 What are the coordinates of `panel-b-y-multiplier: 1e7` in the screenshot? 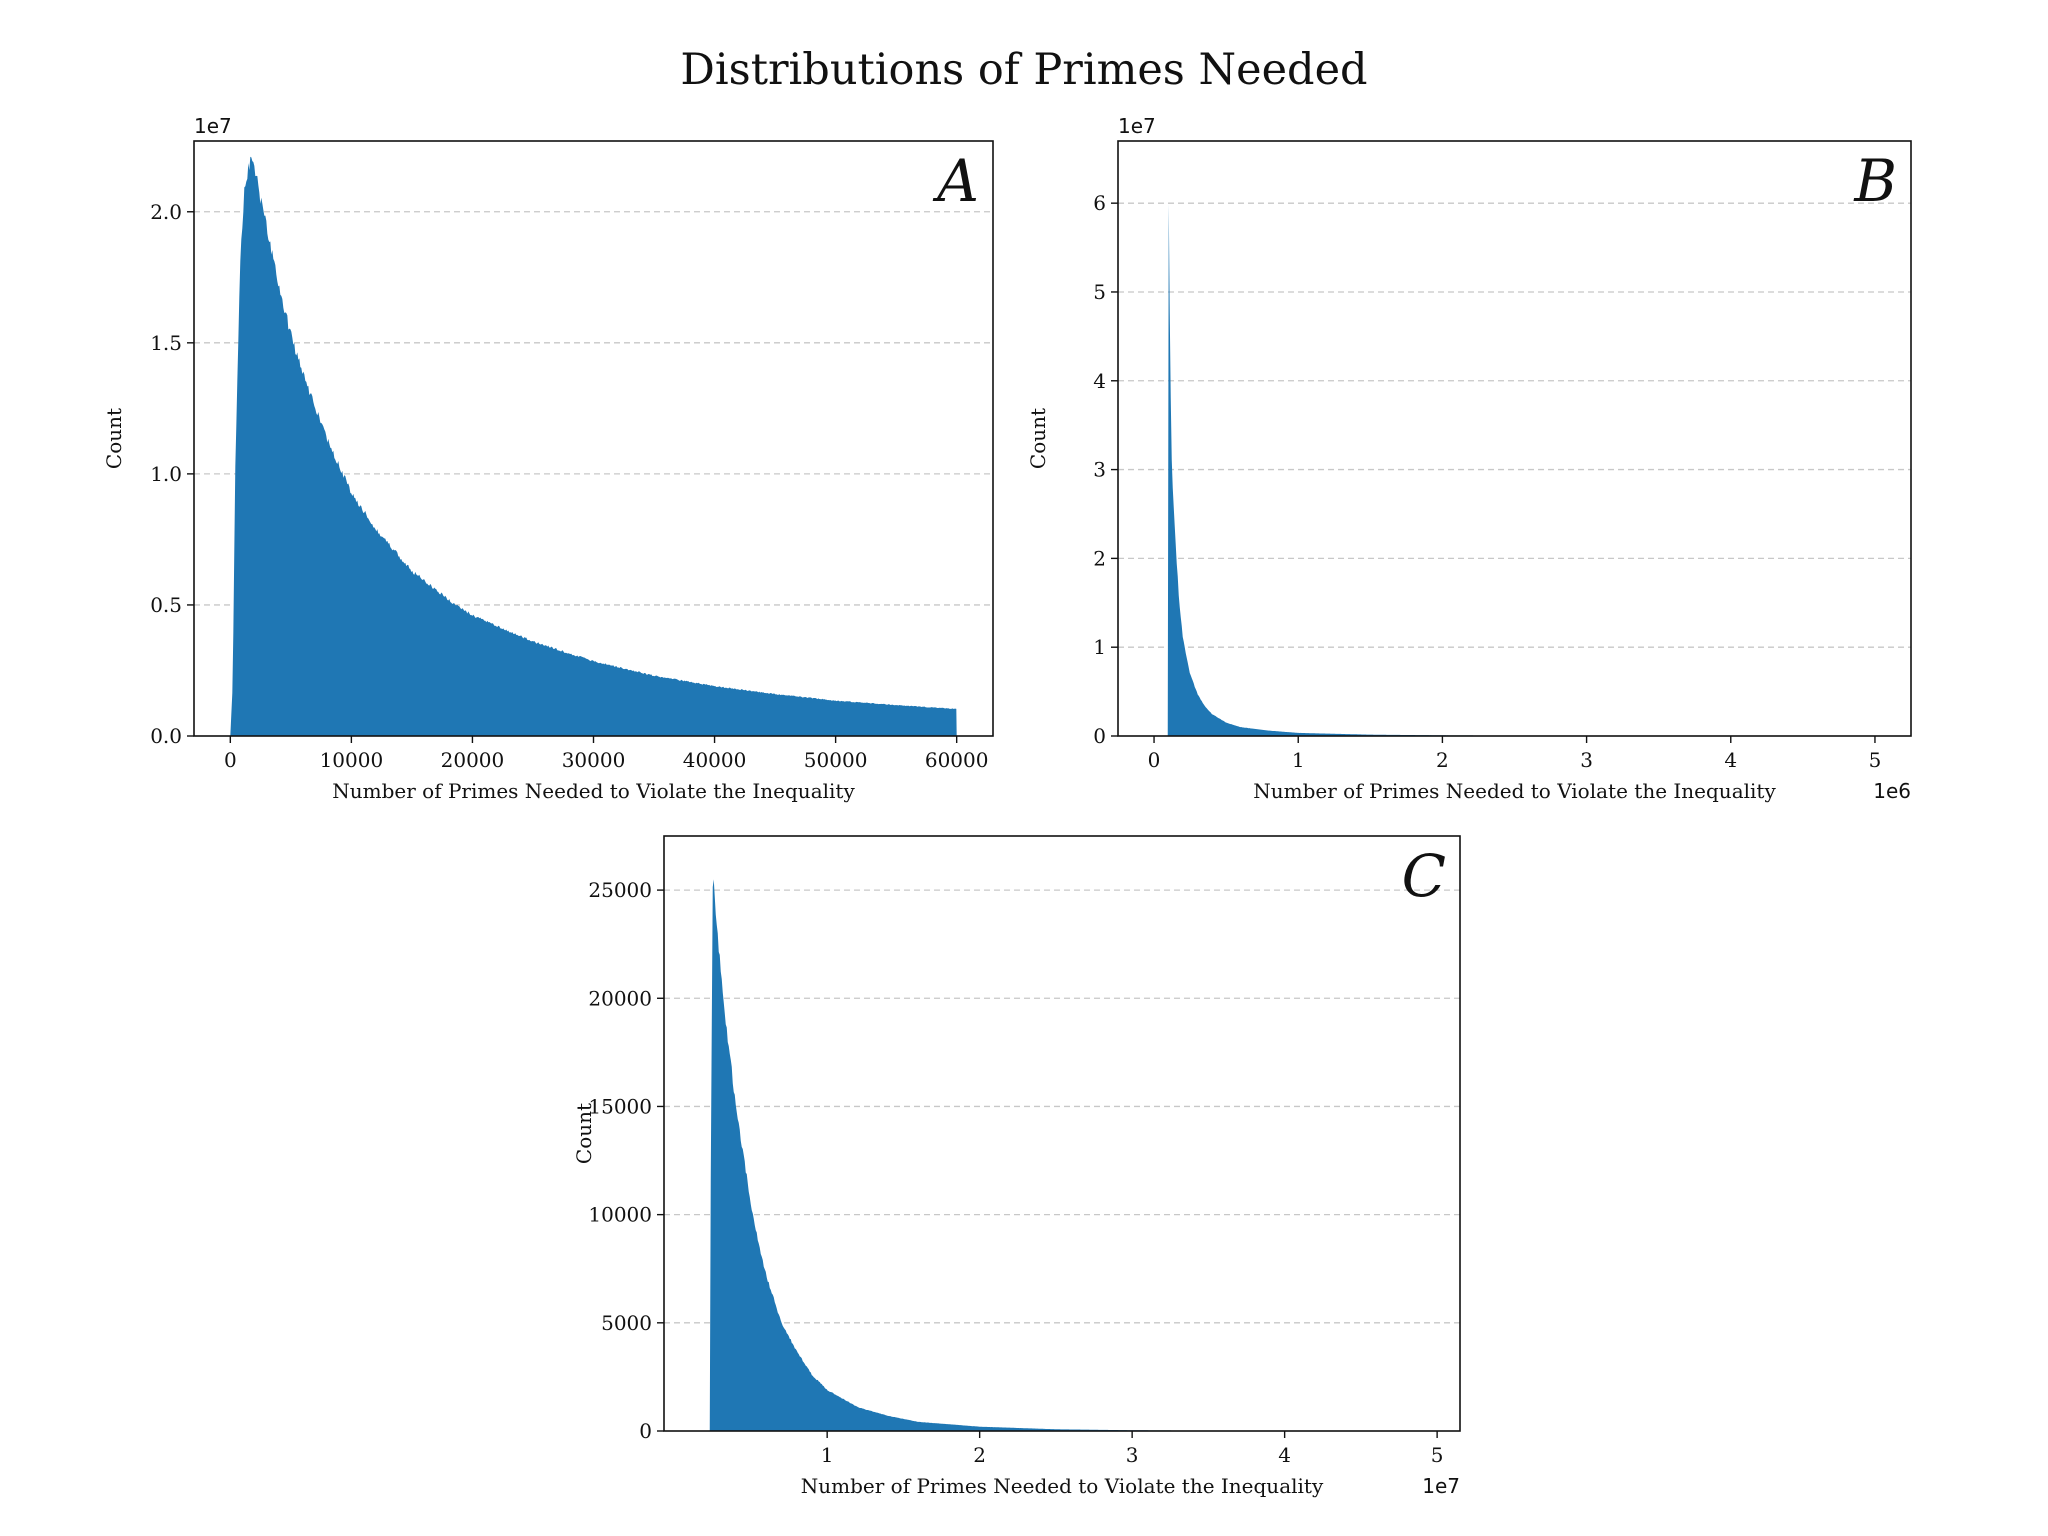 It's located at (1137, 126).